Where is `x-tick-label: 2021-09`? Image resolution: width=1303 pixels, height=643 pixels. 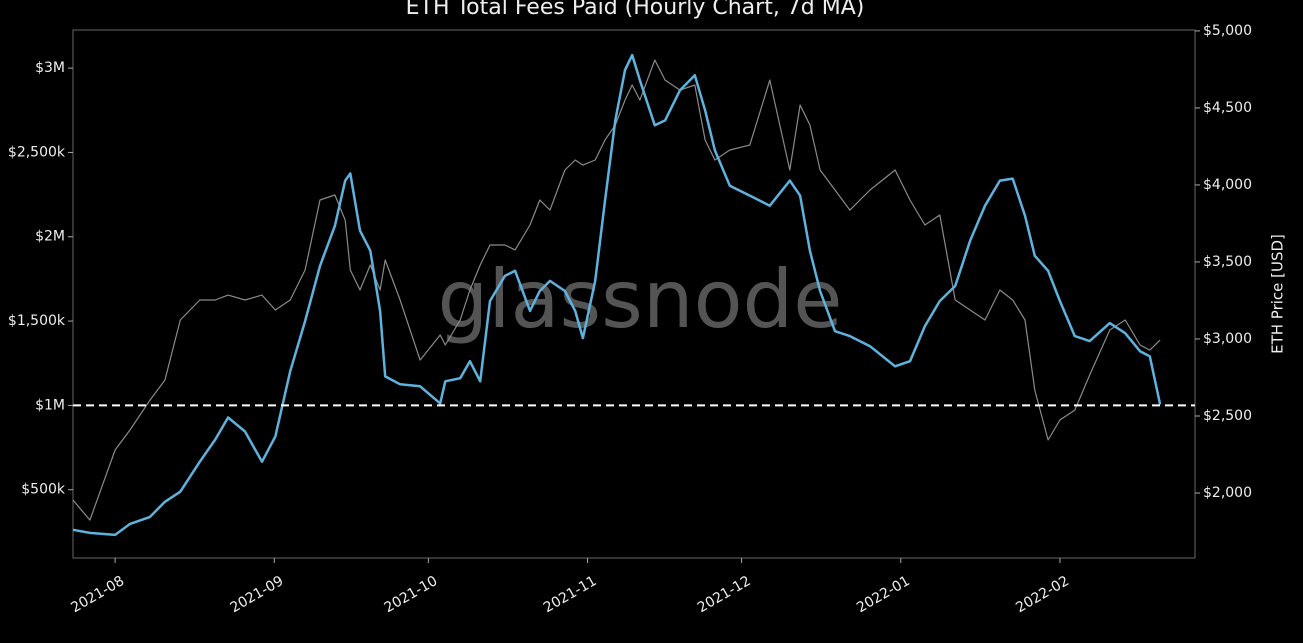
x-tick-label: 2021-09 is located at coordinates (257, 594).